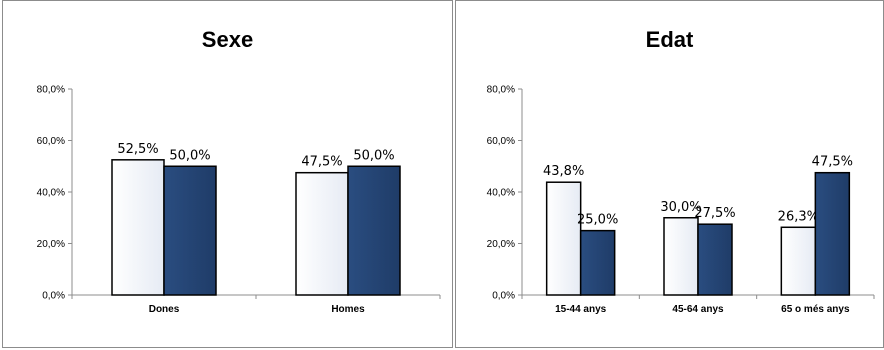 The image size is (884, 350). Describe the element at coordinates (698, 309) in the screenshot. I see `x-category-label: 45-64 anys` at that location.